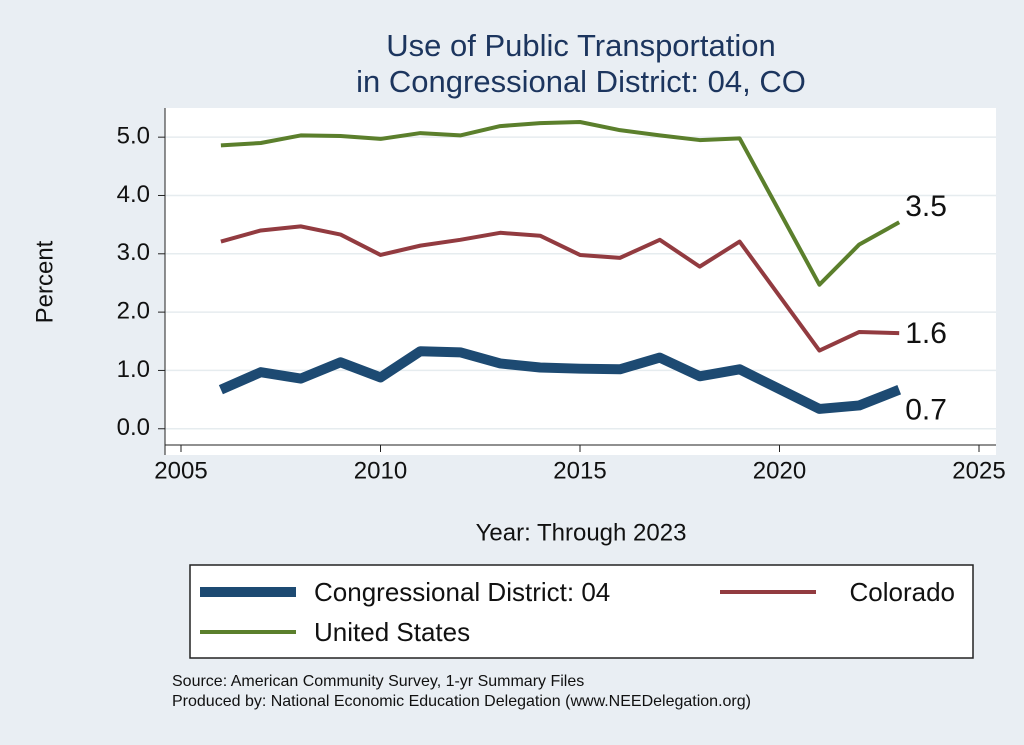  What do you see at coordinates (779, 470) in the screenshot?
I see `x-tick-label: 2020` at bounding box center [779, 470].